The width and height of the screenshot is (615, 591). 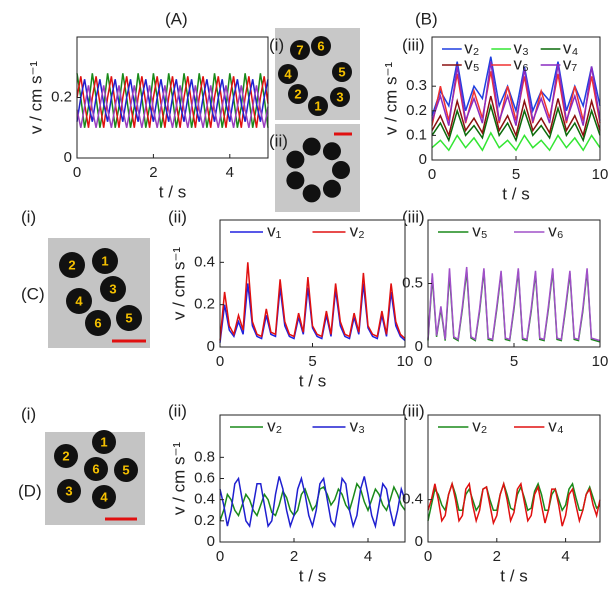 What do you see at coordinates (177, 410) in the screenshot?
I see `panel-label: (ii)` at bounding box center [177, 410].